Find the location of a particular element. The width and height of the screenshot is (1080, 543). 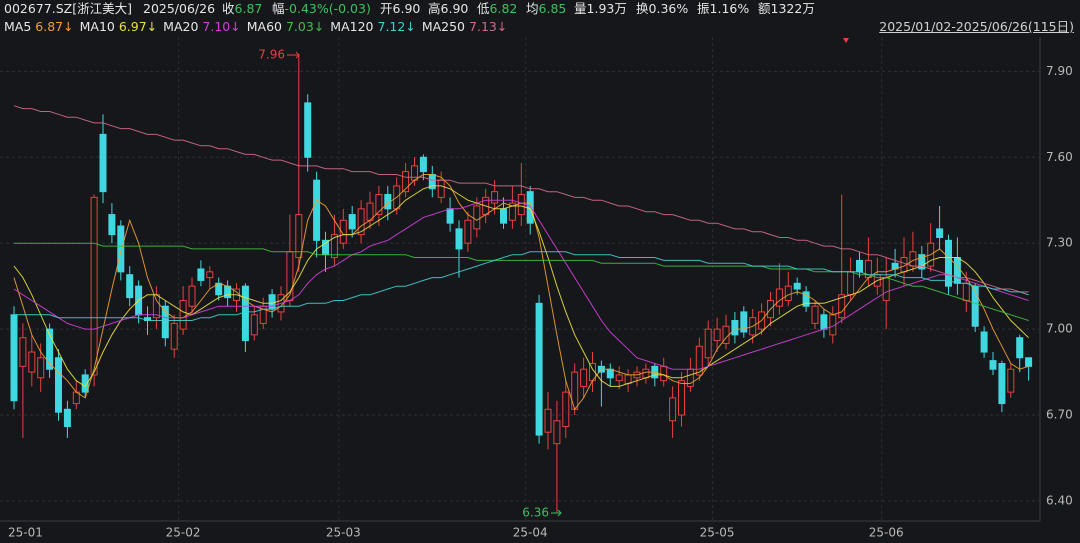

legend-item: MA250 7.13↓ is located at coordinates (465, 27).